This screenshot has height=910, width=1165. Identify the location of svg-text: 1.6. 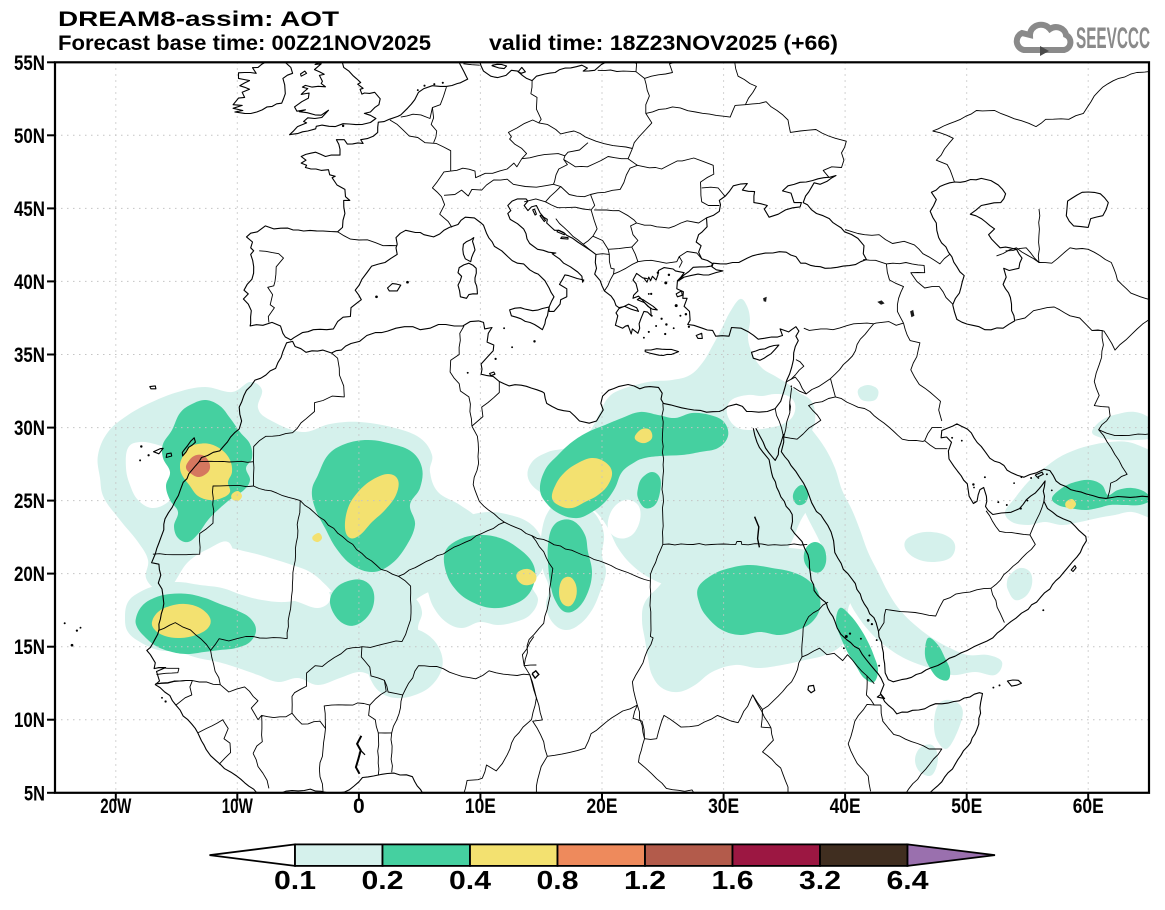
(733, 880).